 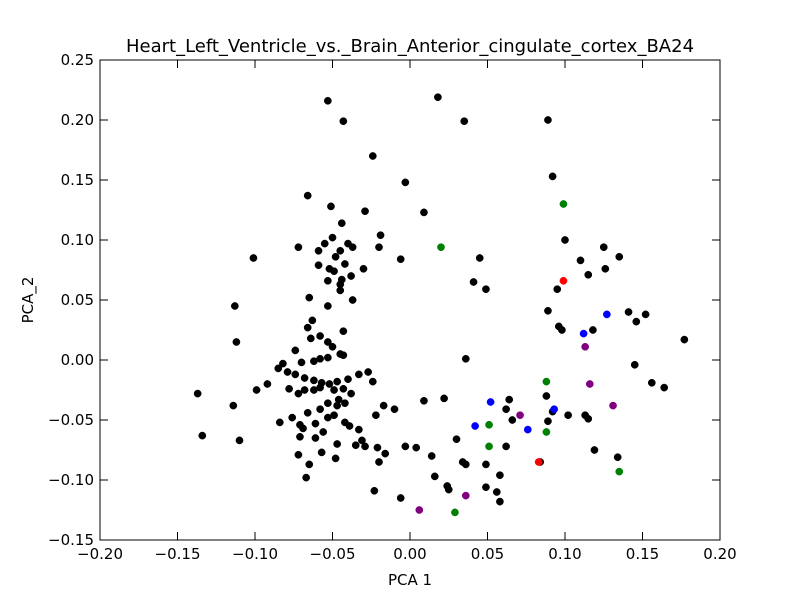 I want to click on y-tick-label: −0.05, so click(x=71, y=420).